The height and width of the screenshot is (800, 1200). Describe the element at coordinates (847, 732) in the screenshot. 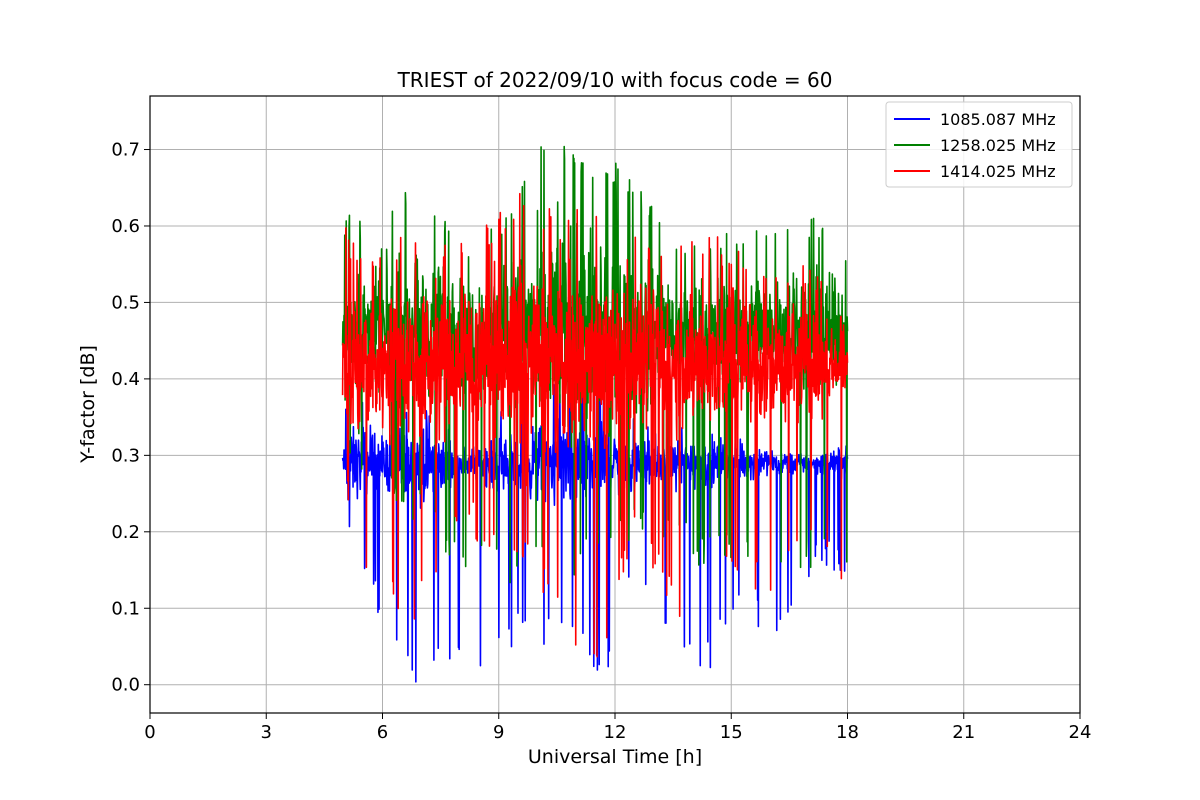

I see `x-tick-label: 18` at that location.